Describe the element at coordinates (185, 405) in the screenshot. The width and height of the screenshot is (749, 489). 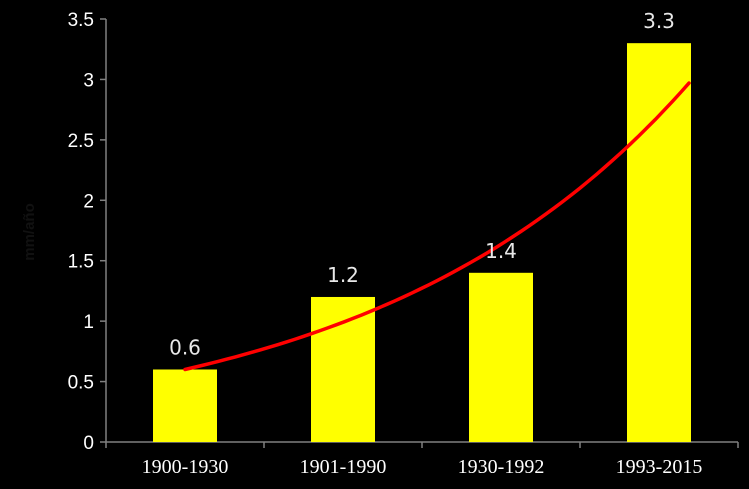
I see `bar-1900-1930` at that location.